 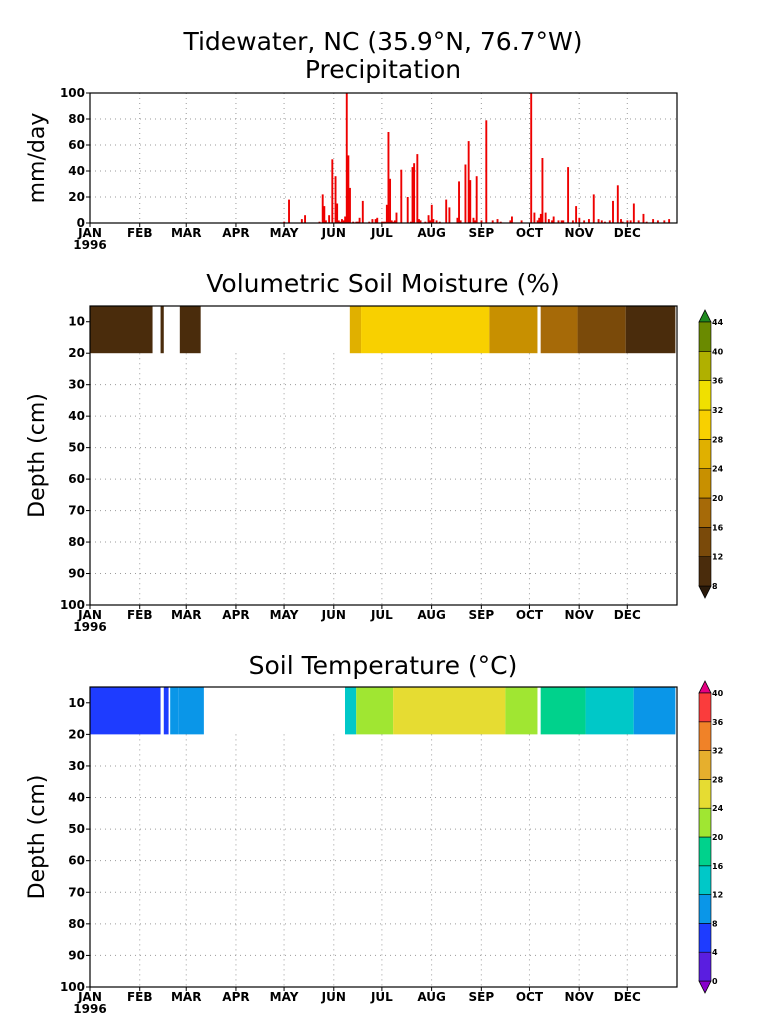 I want to click on x-tick-label: FEB, so click(x=140, y=615).